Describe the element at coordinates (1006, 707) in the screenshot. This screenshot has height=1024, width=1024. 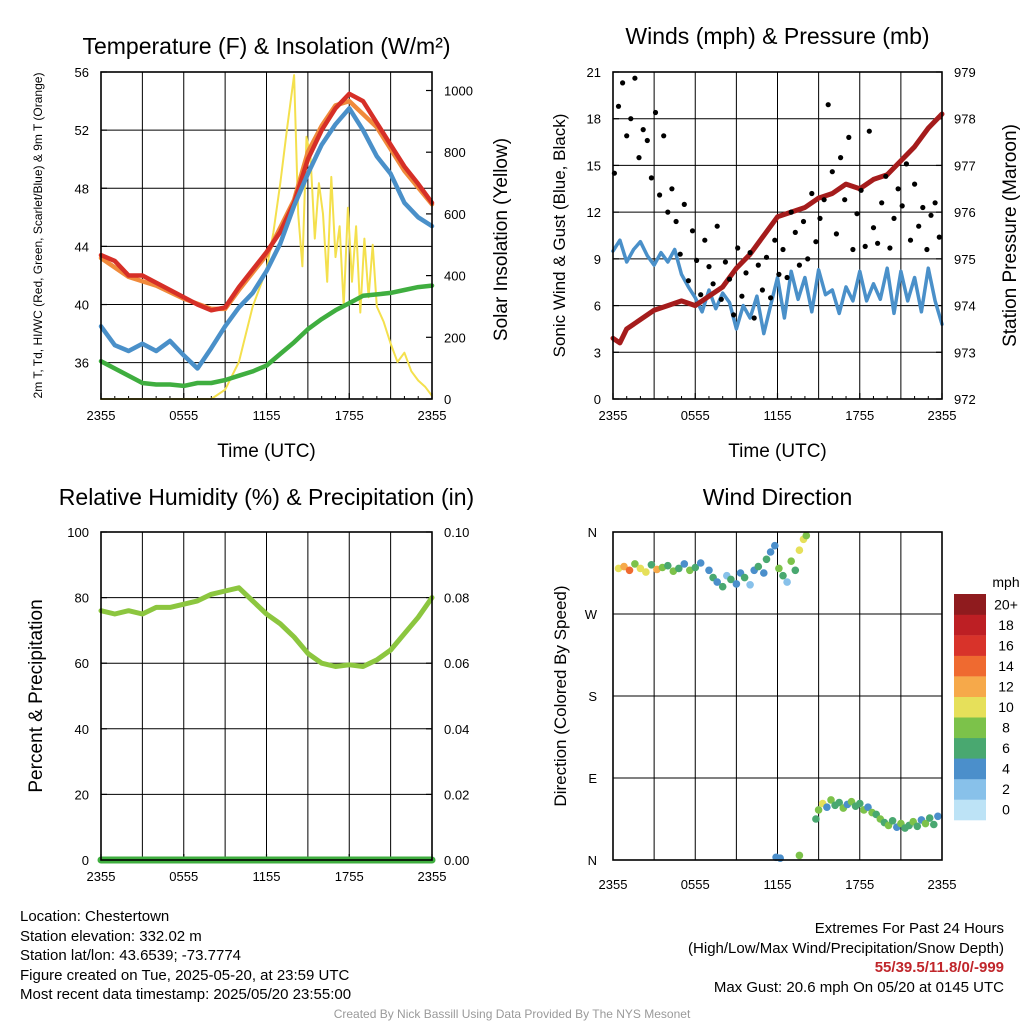
I see `colorbar-label: 10` at that location.